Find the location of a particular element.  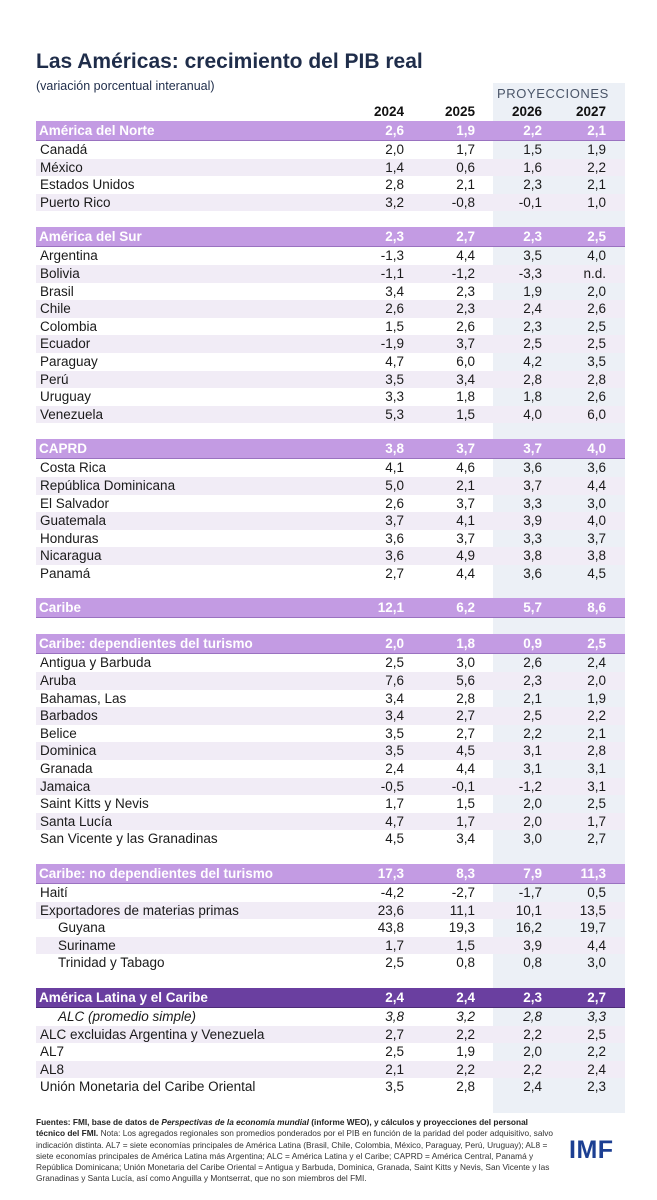

value-2026: 3,9 is located at coordinates (532, 521).